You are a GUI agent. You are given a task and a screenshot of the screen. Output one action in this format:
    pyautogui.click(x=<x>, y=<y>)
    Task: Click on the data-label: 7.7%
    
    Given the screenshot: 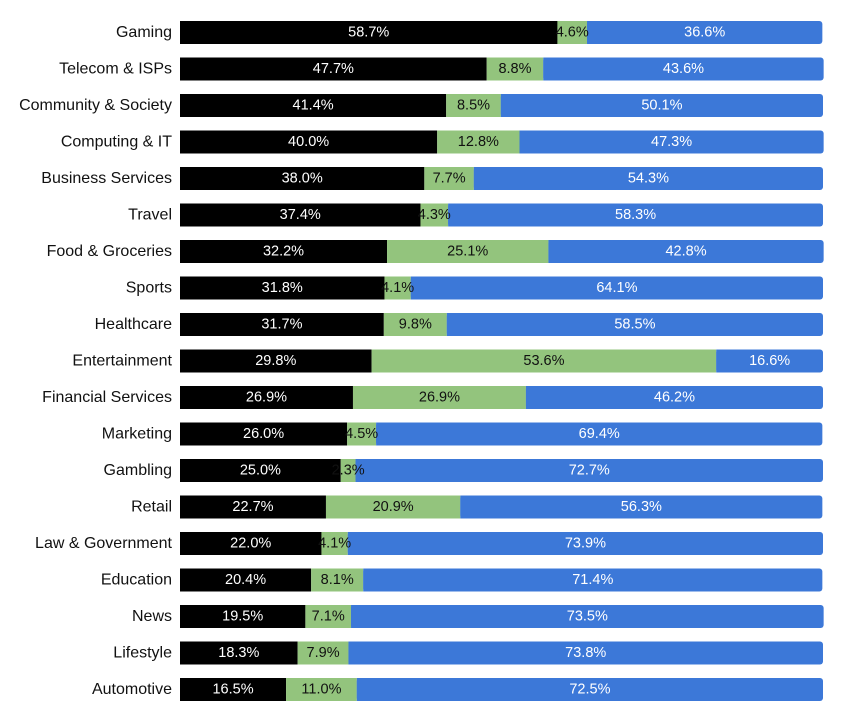 What is the action you would take?
    pyautogui.click(x=449, y=179)
    